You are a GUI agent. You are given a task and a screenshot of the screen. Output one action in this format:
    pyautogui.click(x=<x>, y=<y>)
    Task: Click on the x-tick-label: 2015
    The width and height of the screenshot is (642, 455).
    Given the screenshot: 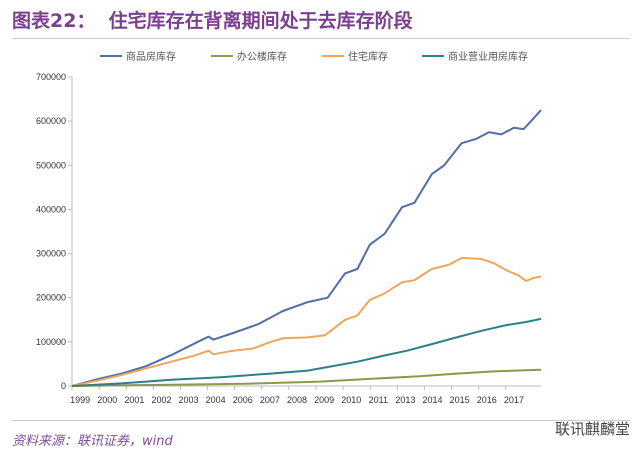 What is the action you would take?
    pyautogui.click(x=460, y=400)
    